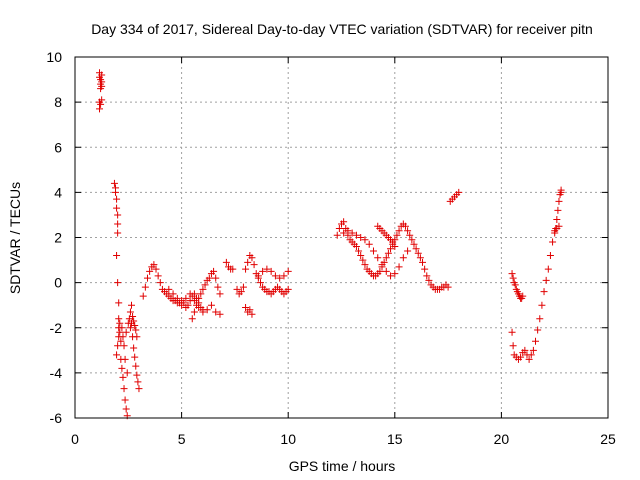 The height and width of the screenshot is (480, 640). I want to click on series-sdtvar_k, so click(273, 273).